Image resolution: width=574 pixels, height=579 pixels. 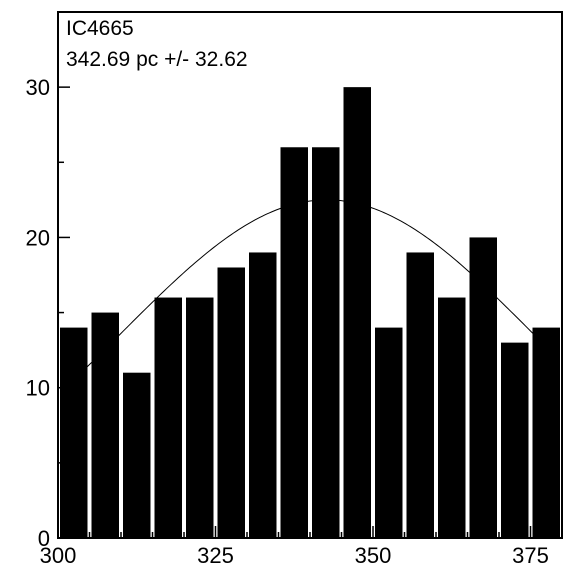 I want to click on x-tick-label: 350, so click(x=373, y=555).